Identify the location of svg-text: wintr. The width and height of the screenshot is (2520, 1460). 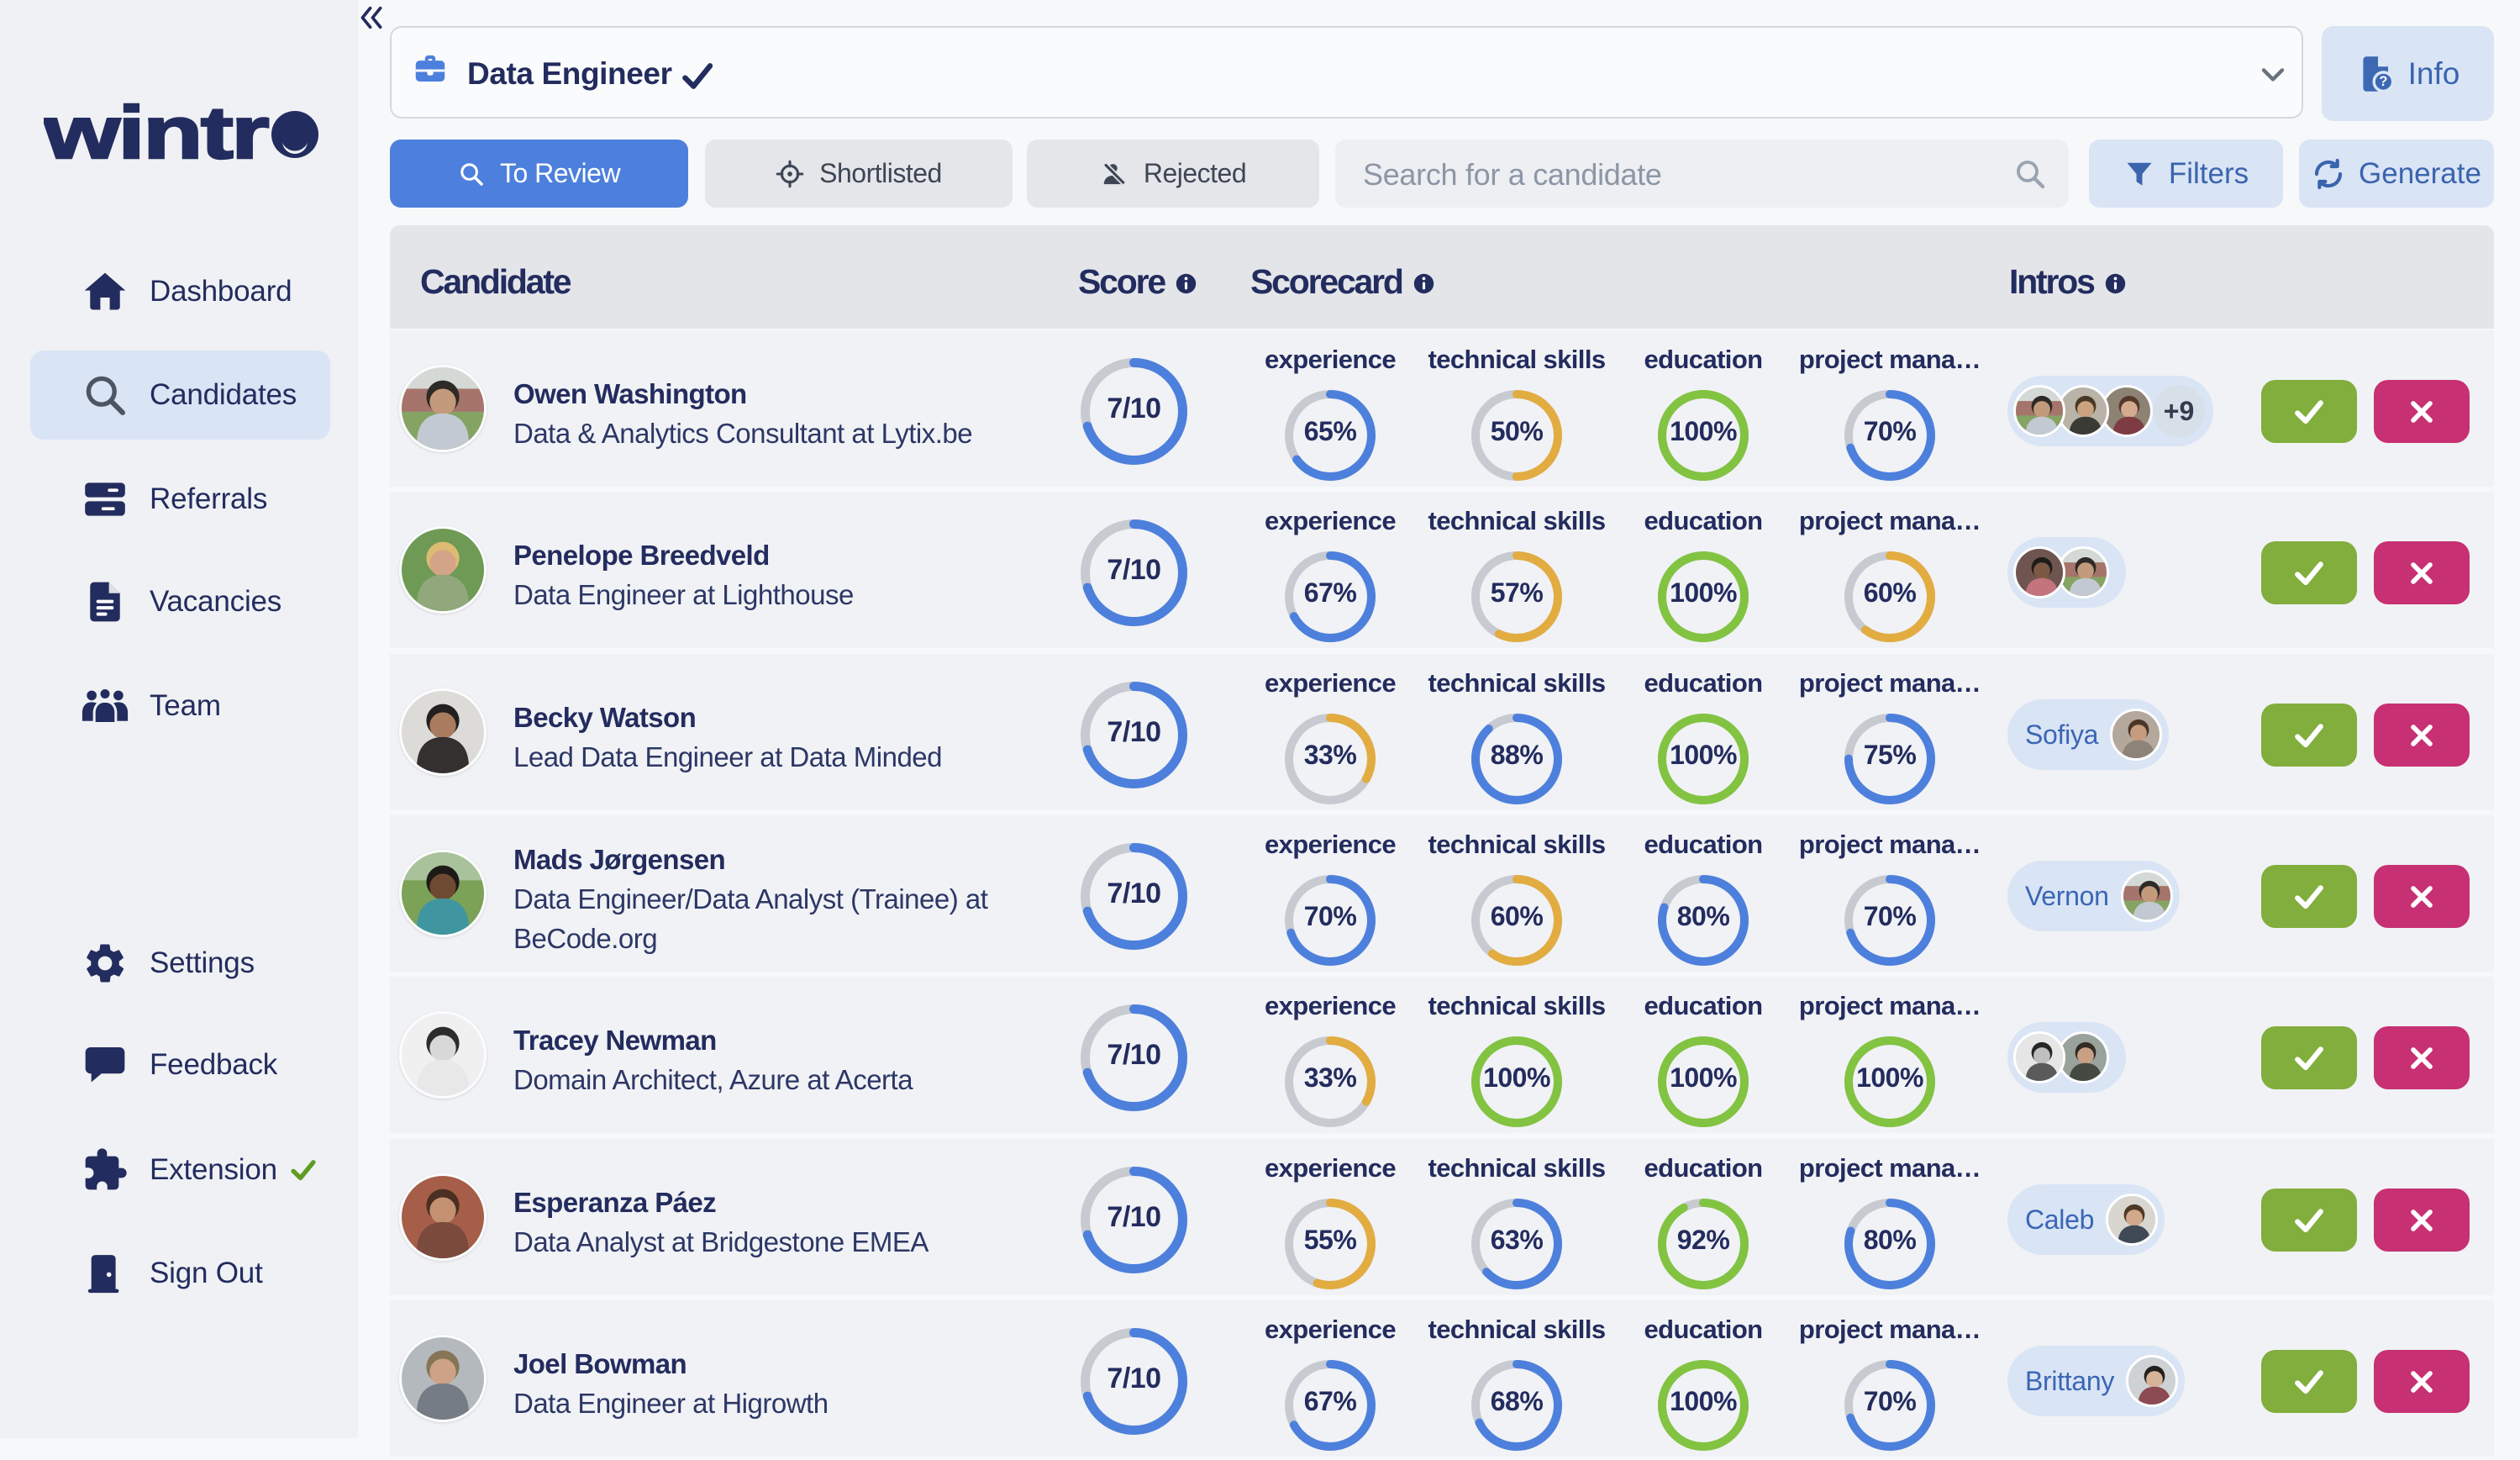
(156, 131).